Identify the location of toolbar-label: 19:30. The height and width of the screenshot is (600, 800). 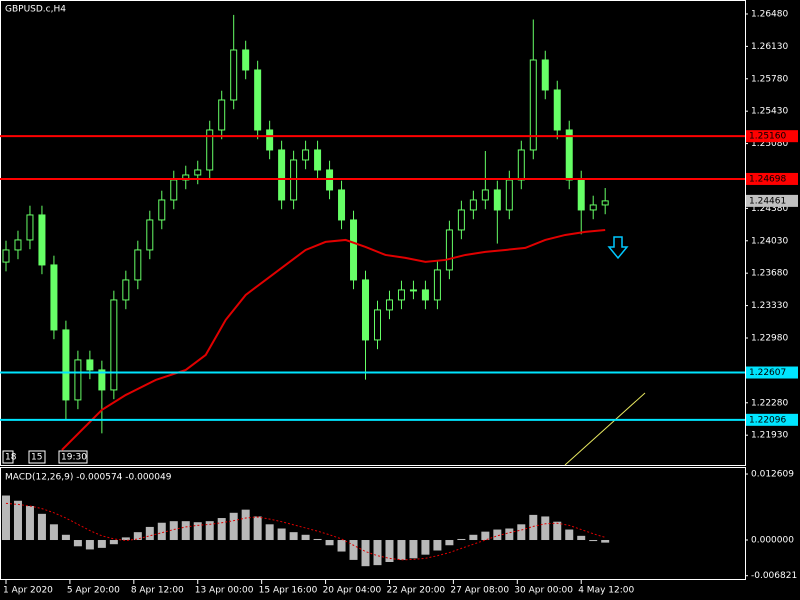
(74, 458).